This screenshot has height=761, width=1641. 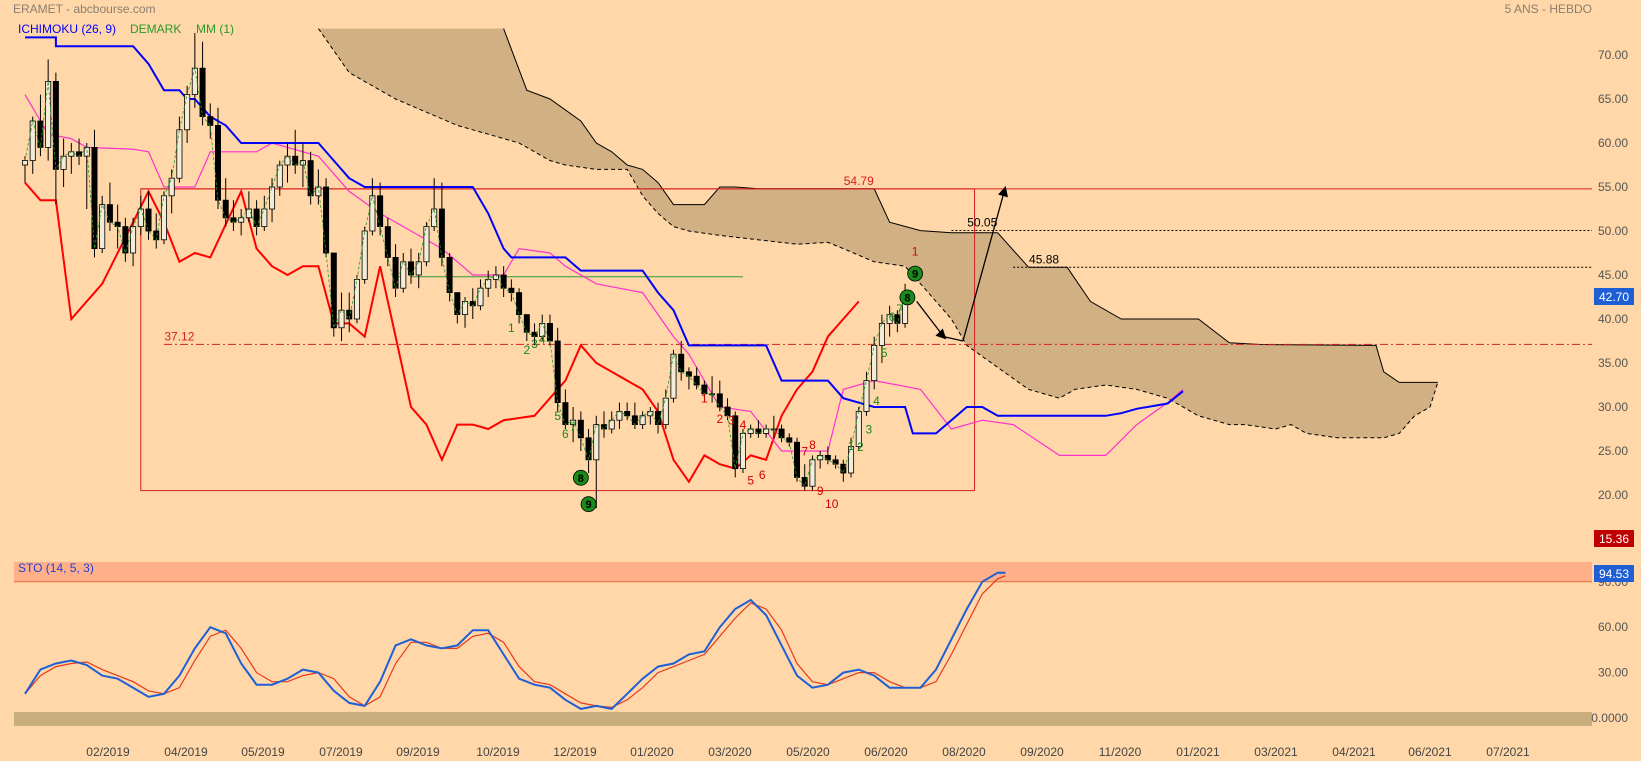 I want to click on y-tick-label: 20.00, so click(x=1613, y=495).